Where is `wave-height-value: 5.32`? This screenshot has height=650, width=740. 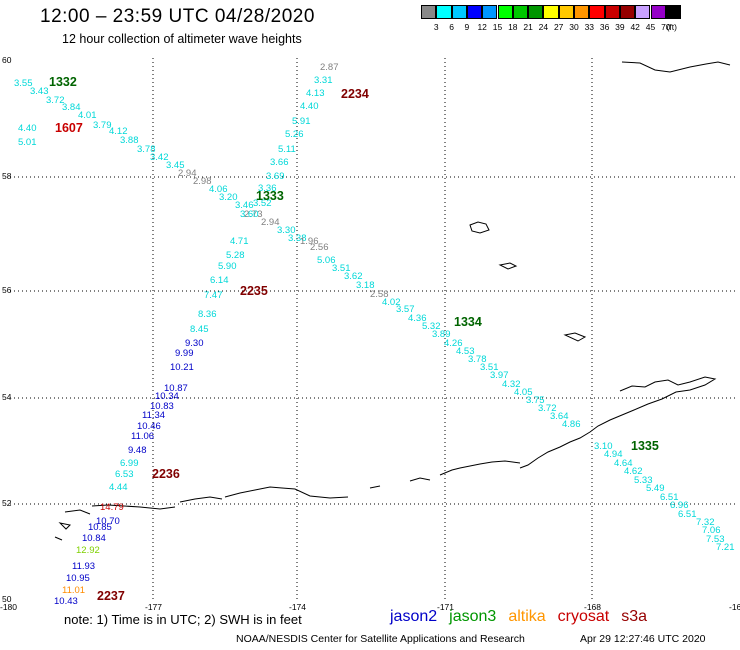
wave-height-value: 5.32 is located at coordinates (431, 326).